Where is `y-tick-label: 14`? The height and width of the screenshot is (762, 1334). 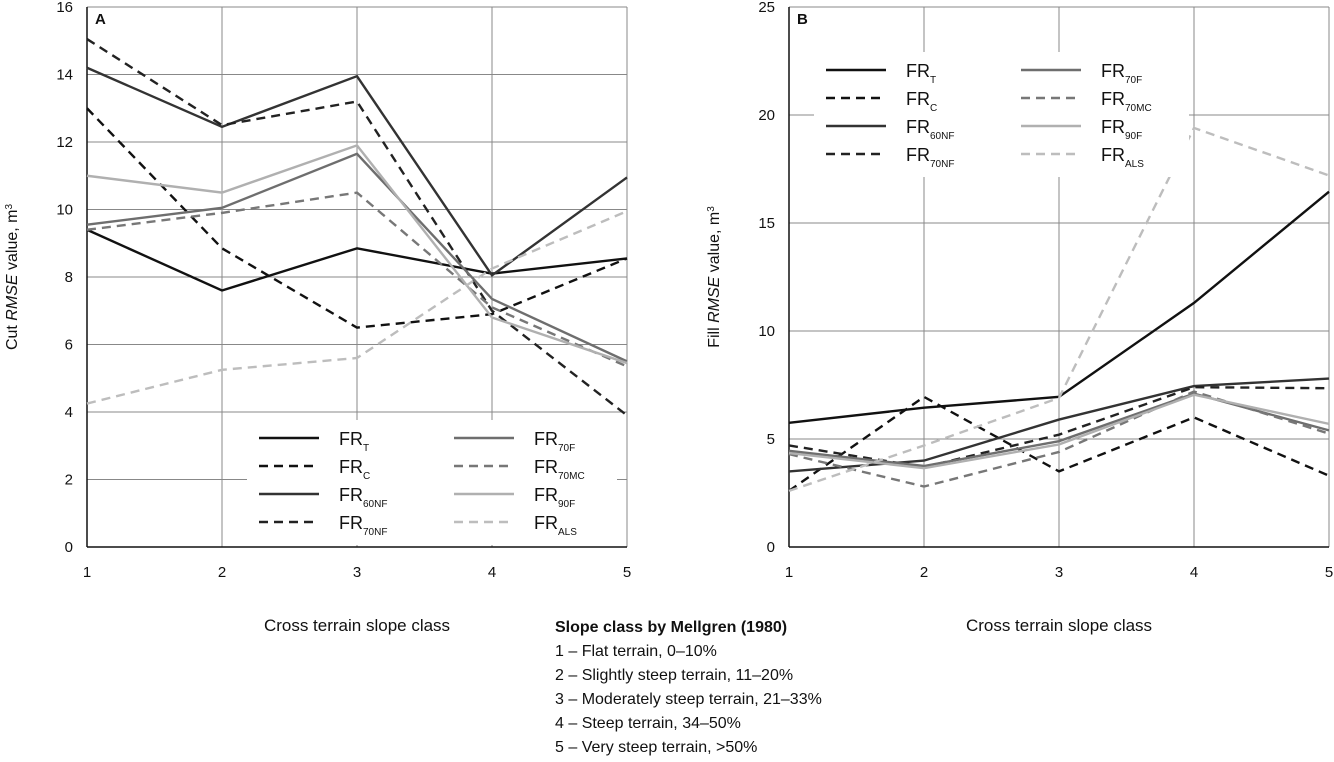
y-tick-label: 14 is located at coordinates (64, 75).